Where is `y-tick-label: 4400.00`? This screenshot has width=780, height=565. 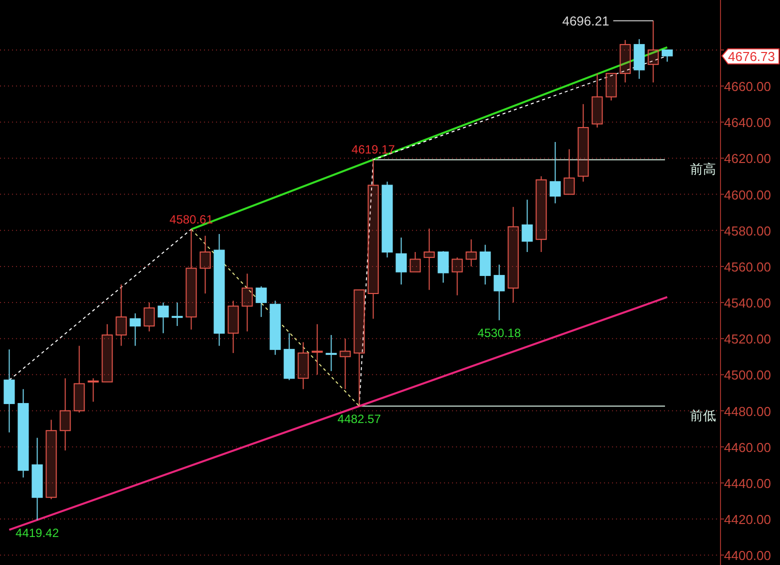 y-tick-label: 4400.00 is located at coordinates (747, 556).